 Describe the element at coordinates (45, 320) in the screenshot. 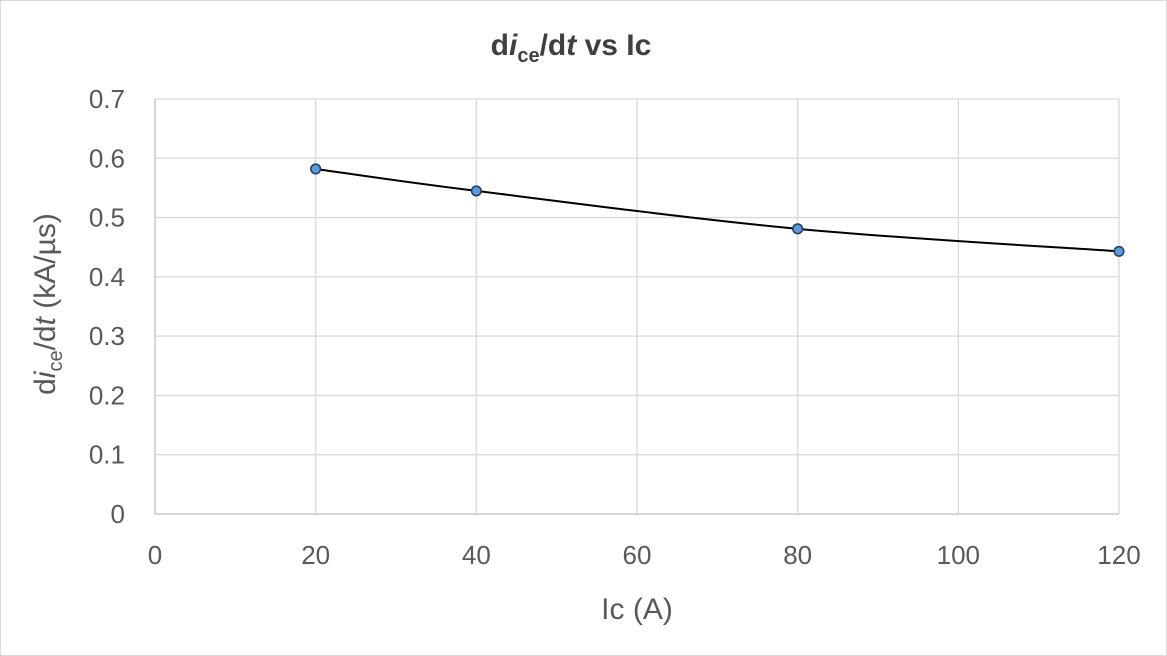

I see `ylabel-part-italic2: t` at that location.